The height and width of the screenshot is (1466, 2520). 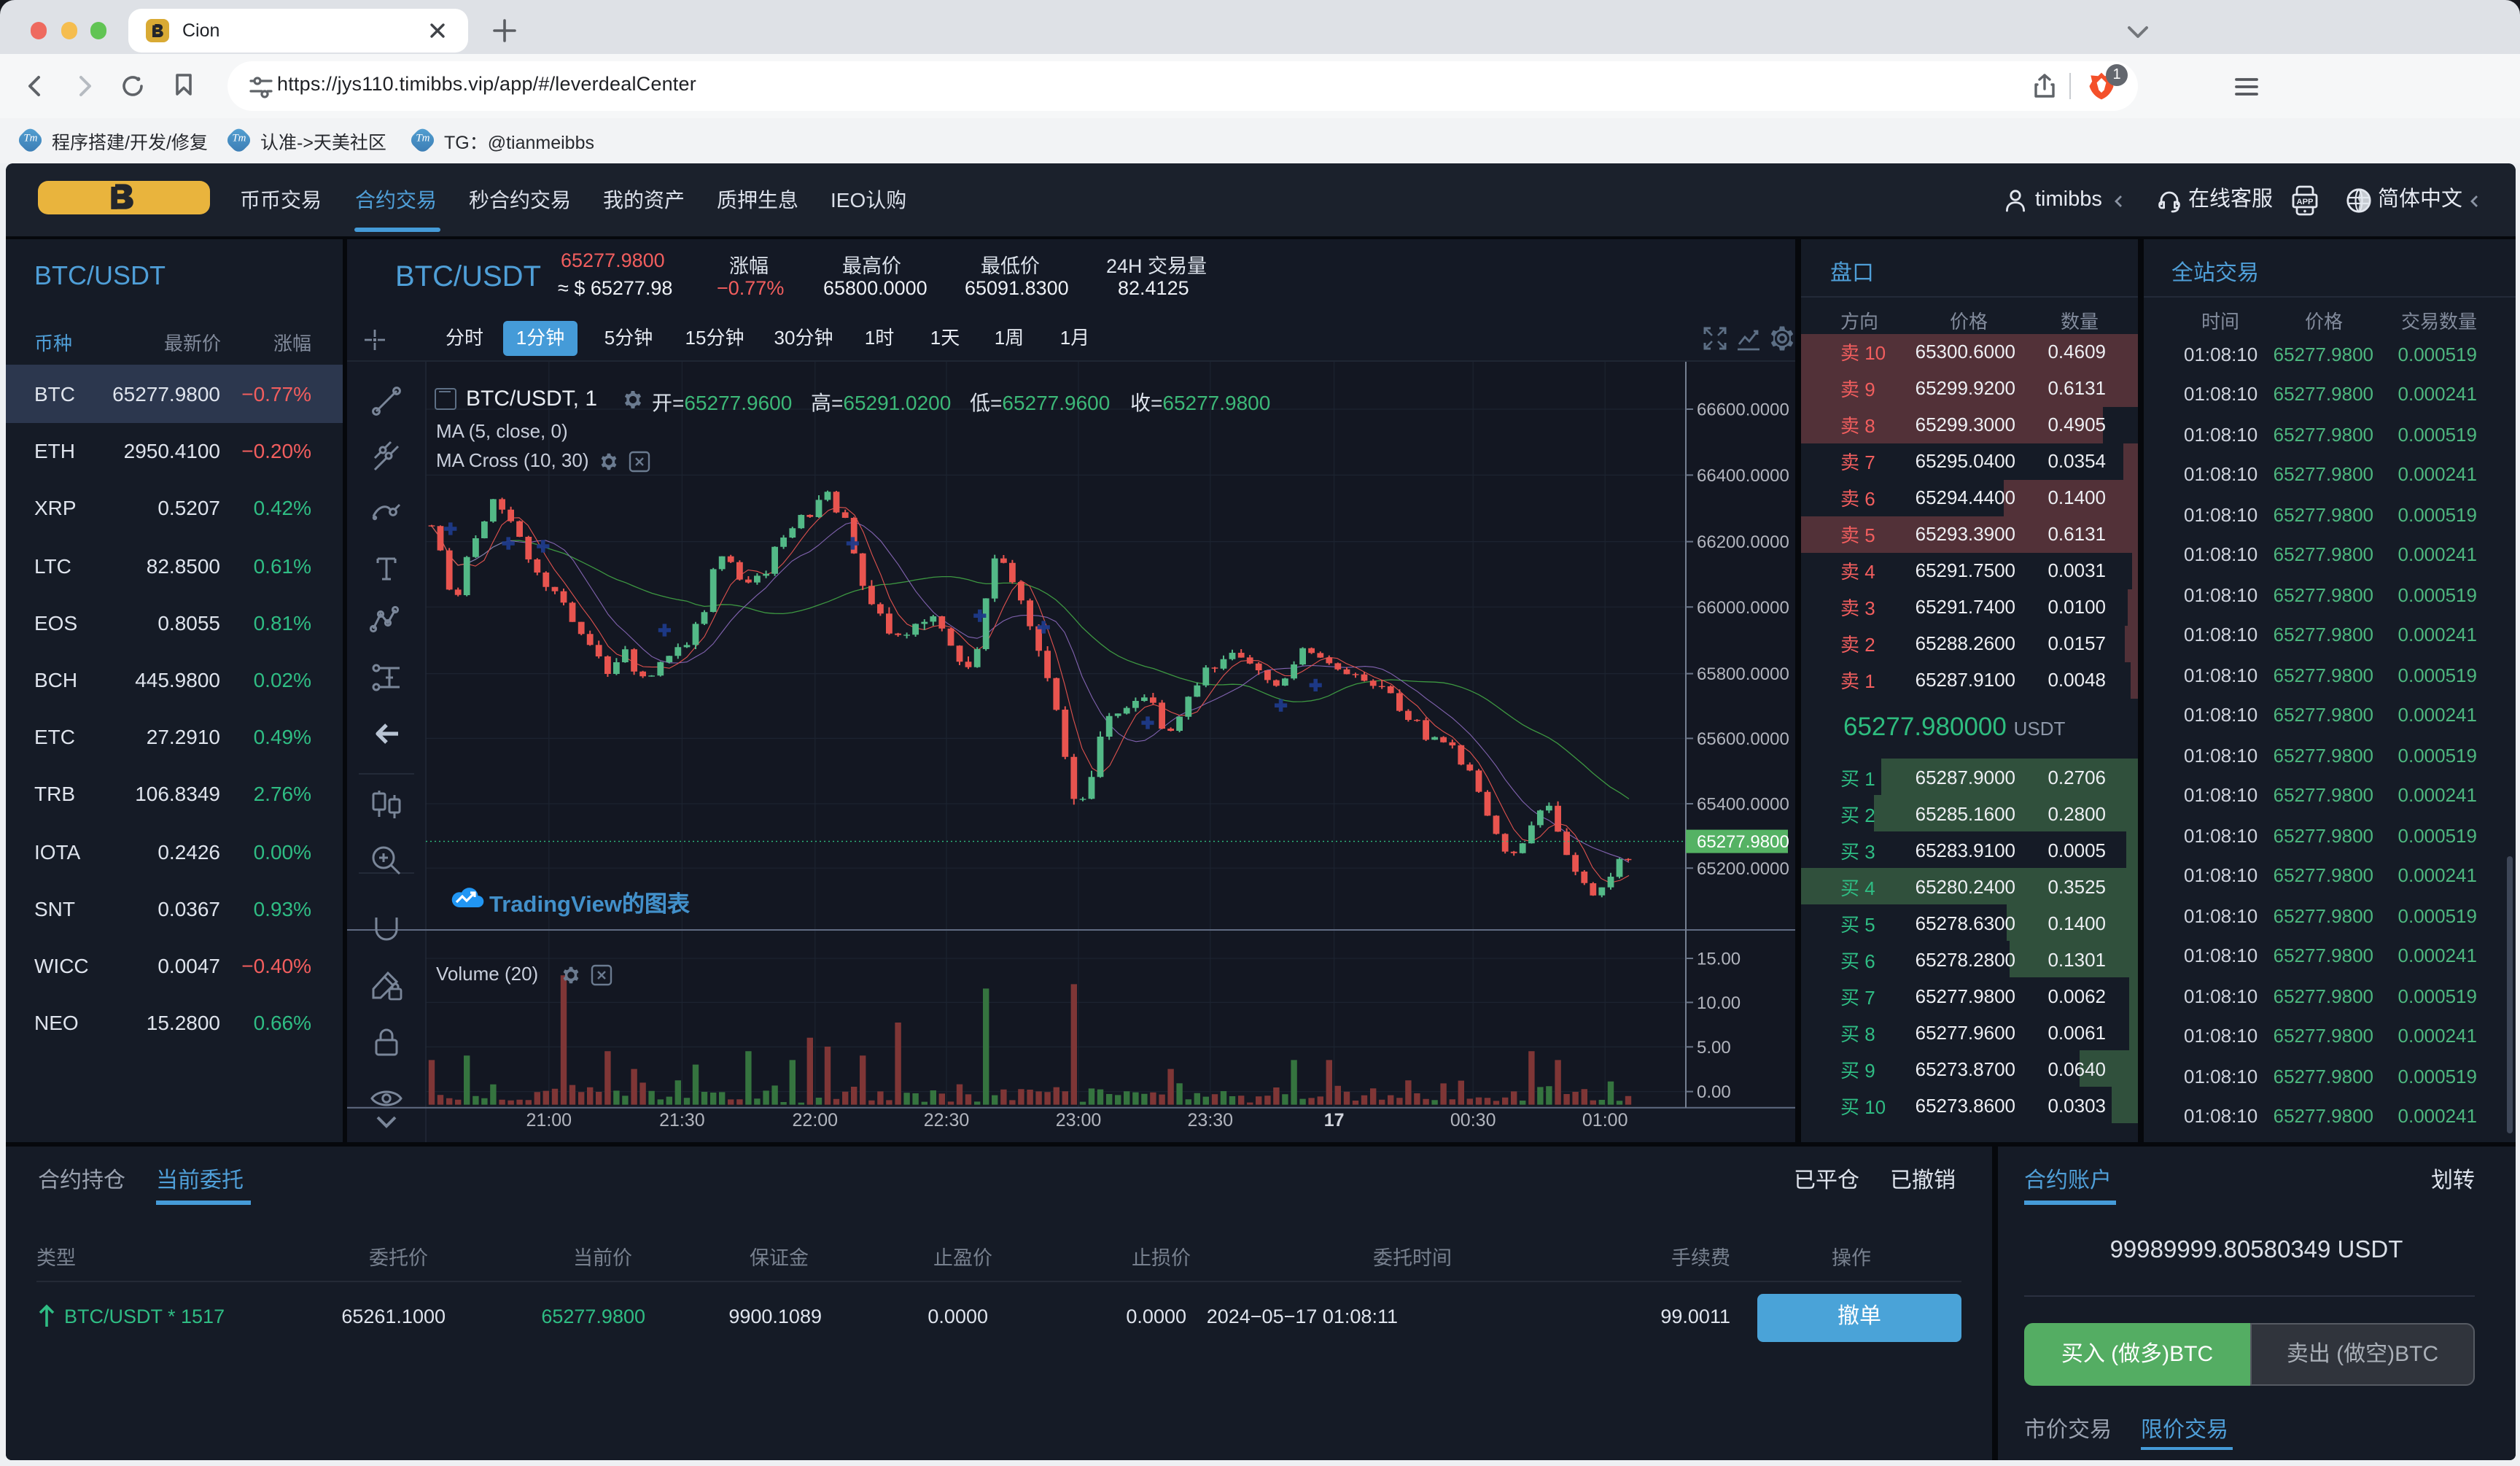 What do you see at coordinates (1742, 804) in the screenshot?
I see `svg-text: 65400.0000` at bounding box center [1742, 804].